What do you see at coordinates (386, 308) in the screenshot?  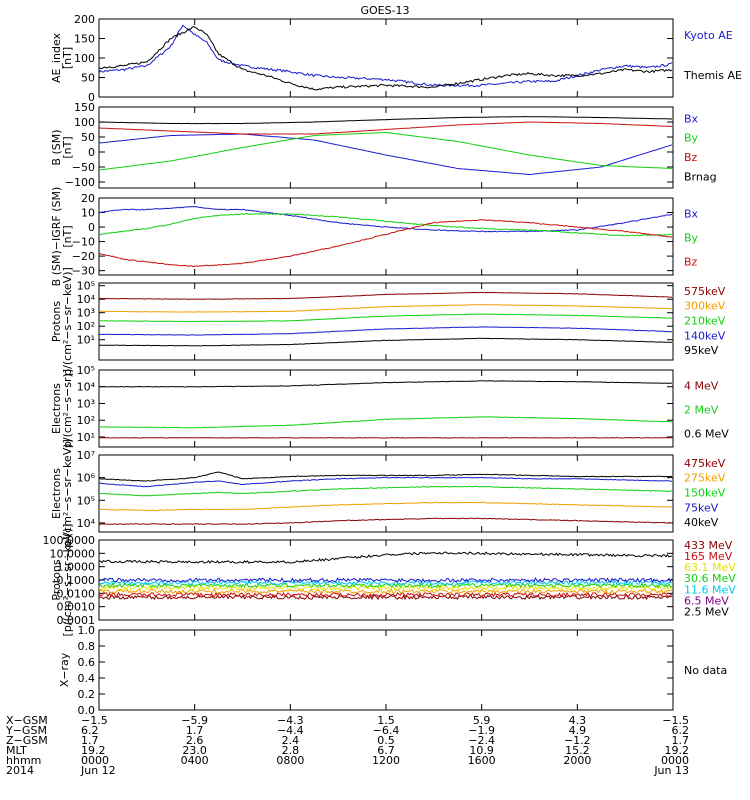 I see `series-line-300kev` at bounding box center [386, 308].